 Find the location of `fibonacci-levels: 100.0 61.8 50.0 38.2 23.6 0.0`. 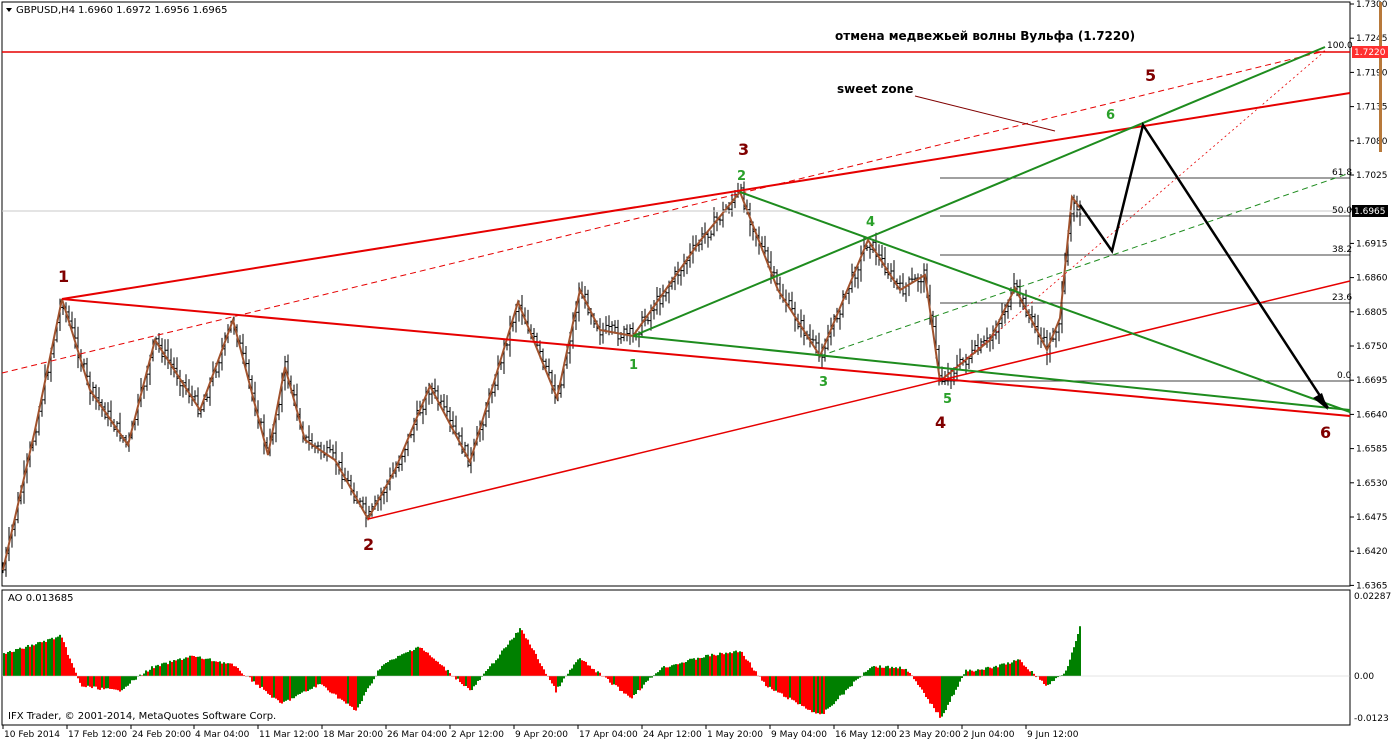

fibonacci-levels: 100.0 61.8 50.0 38.2 23.6 0.0 is located at coordinates (1146, 211).